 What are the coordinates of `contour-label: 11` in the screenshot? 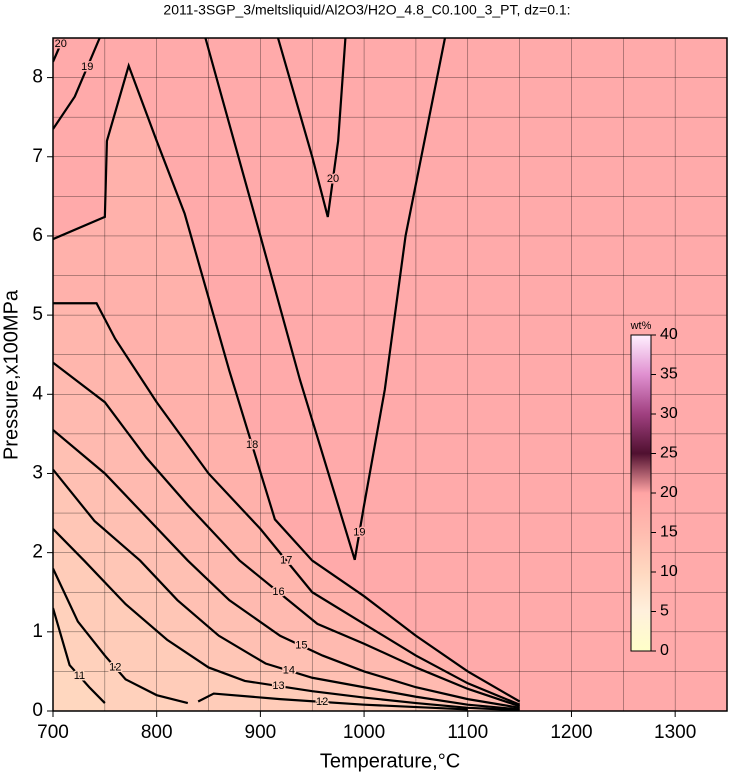 It's located at (79, 676).